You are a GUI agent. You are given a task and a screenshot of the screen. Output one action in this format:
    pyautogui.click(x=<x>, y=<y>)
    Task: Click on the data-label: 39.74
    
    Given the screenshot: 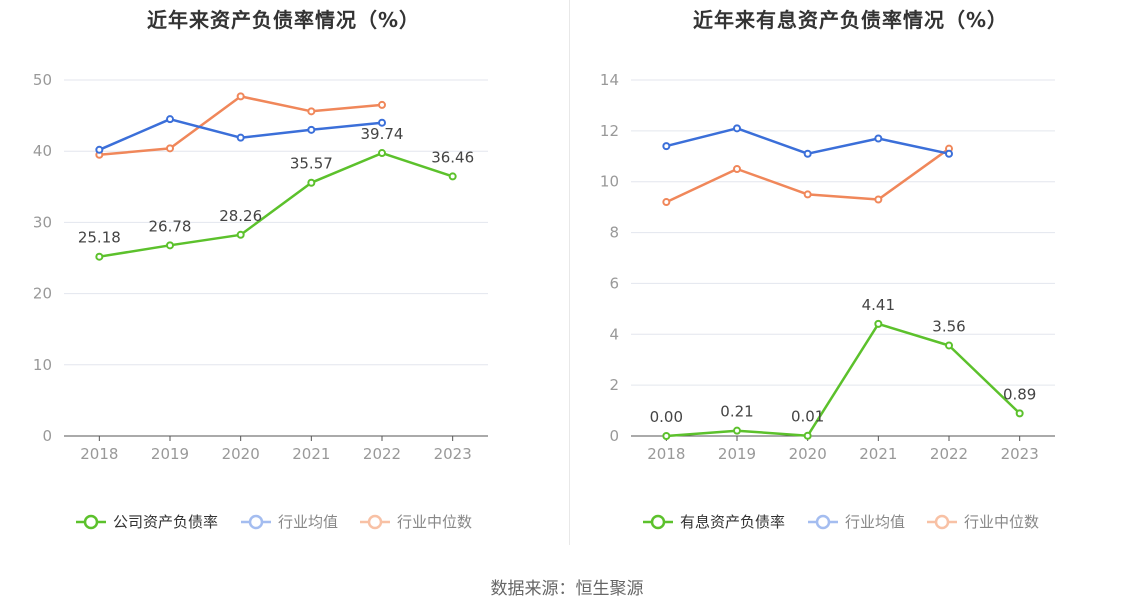 What is the action you would take?
    pyautogui.click(x=382, y=134)
    